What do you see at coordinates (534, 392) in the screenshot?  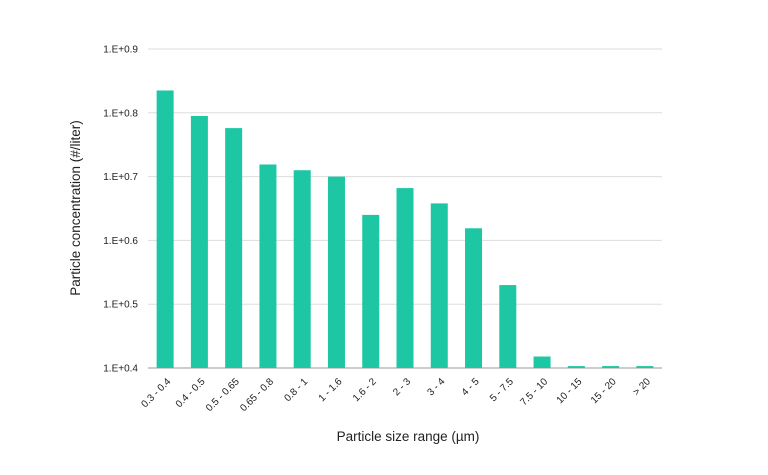 I see `x-tick-label: 7.5 - 10` at bounding box center [534, 392].